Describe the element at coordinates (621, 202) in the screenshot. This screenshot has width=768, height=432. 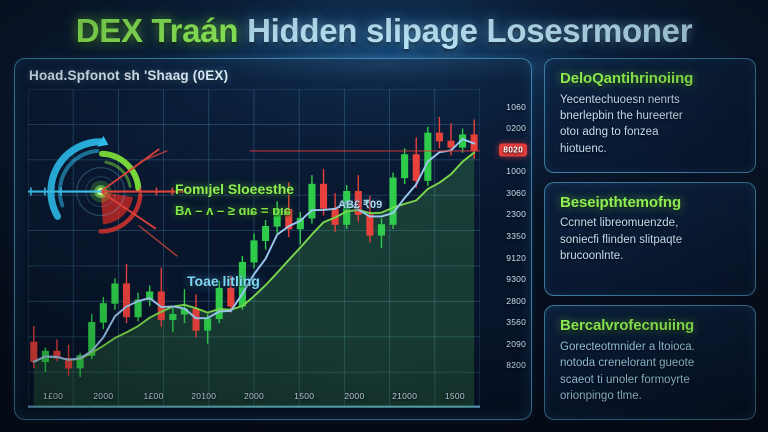
I see `sidebar-card-heading: Beseipthtemofng` at that location.